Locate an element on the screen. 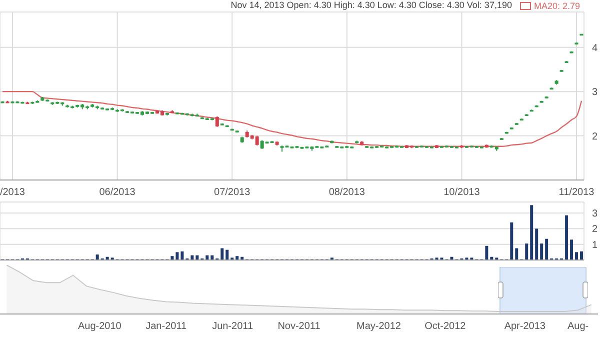 The image size is (600, 337). x-tick-label: Oct-2012 is located at coordinates (445, 326).